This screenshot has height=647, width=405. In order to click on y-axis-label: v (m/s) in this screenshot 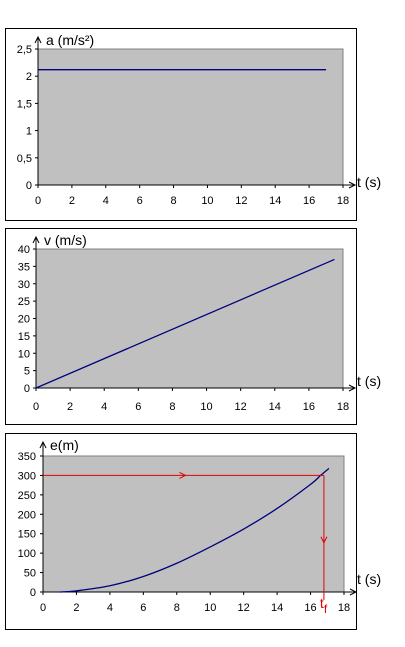, I will do `click(65, 240)`.